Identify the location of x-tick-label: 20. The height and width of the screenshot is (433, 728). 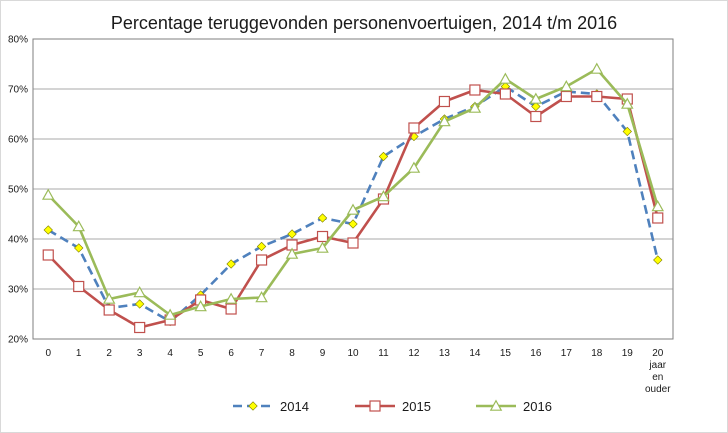
(658, 353).